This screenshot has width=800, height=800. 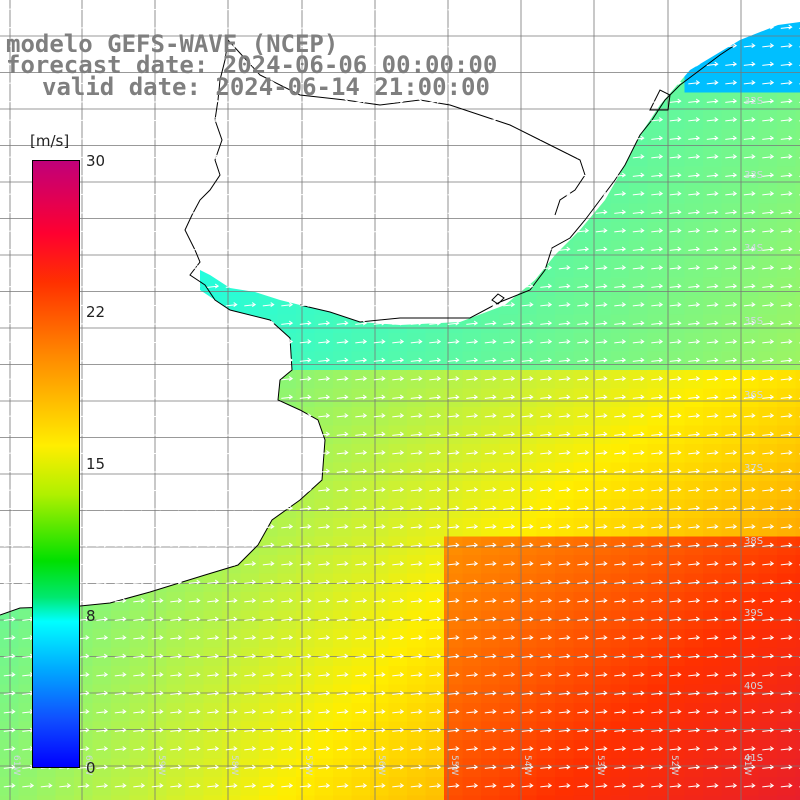 What do you see at coordinates (161, 765) in the screenshot?
I see `lon-label: 59W` at bounding box center [161, 765].